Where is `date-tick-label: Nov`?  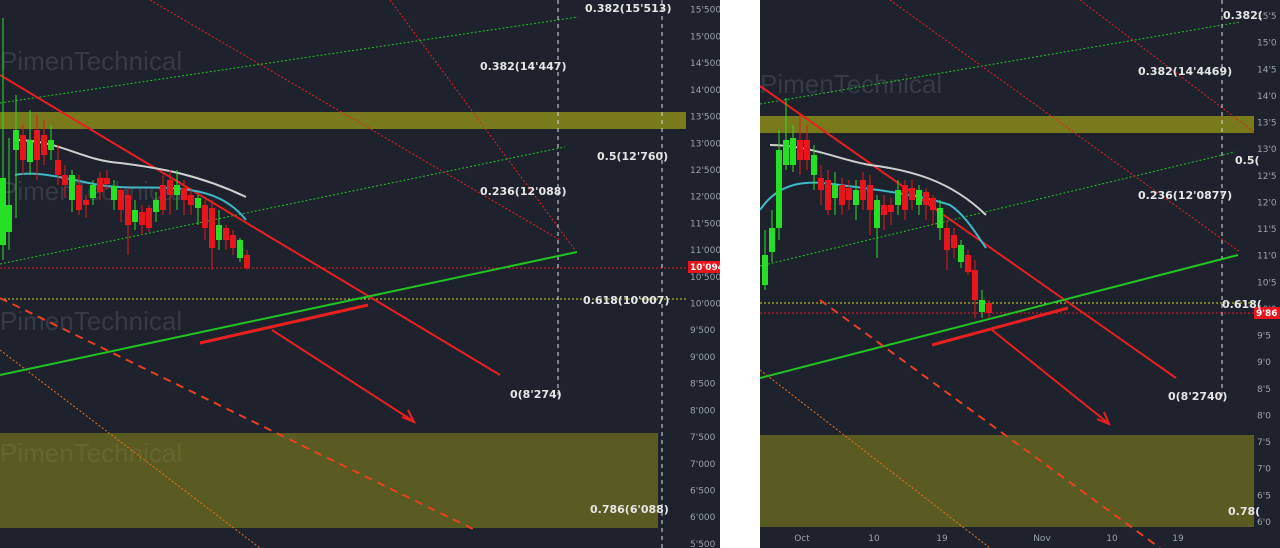
date-tick-label: Nov is located at coordinates (1042, 539).